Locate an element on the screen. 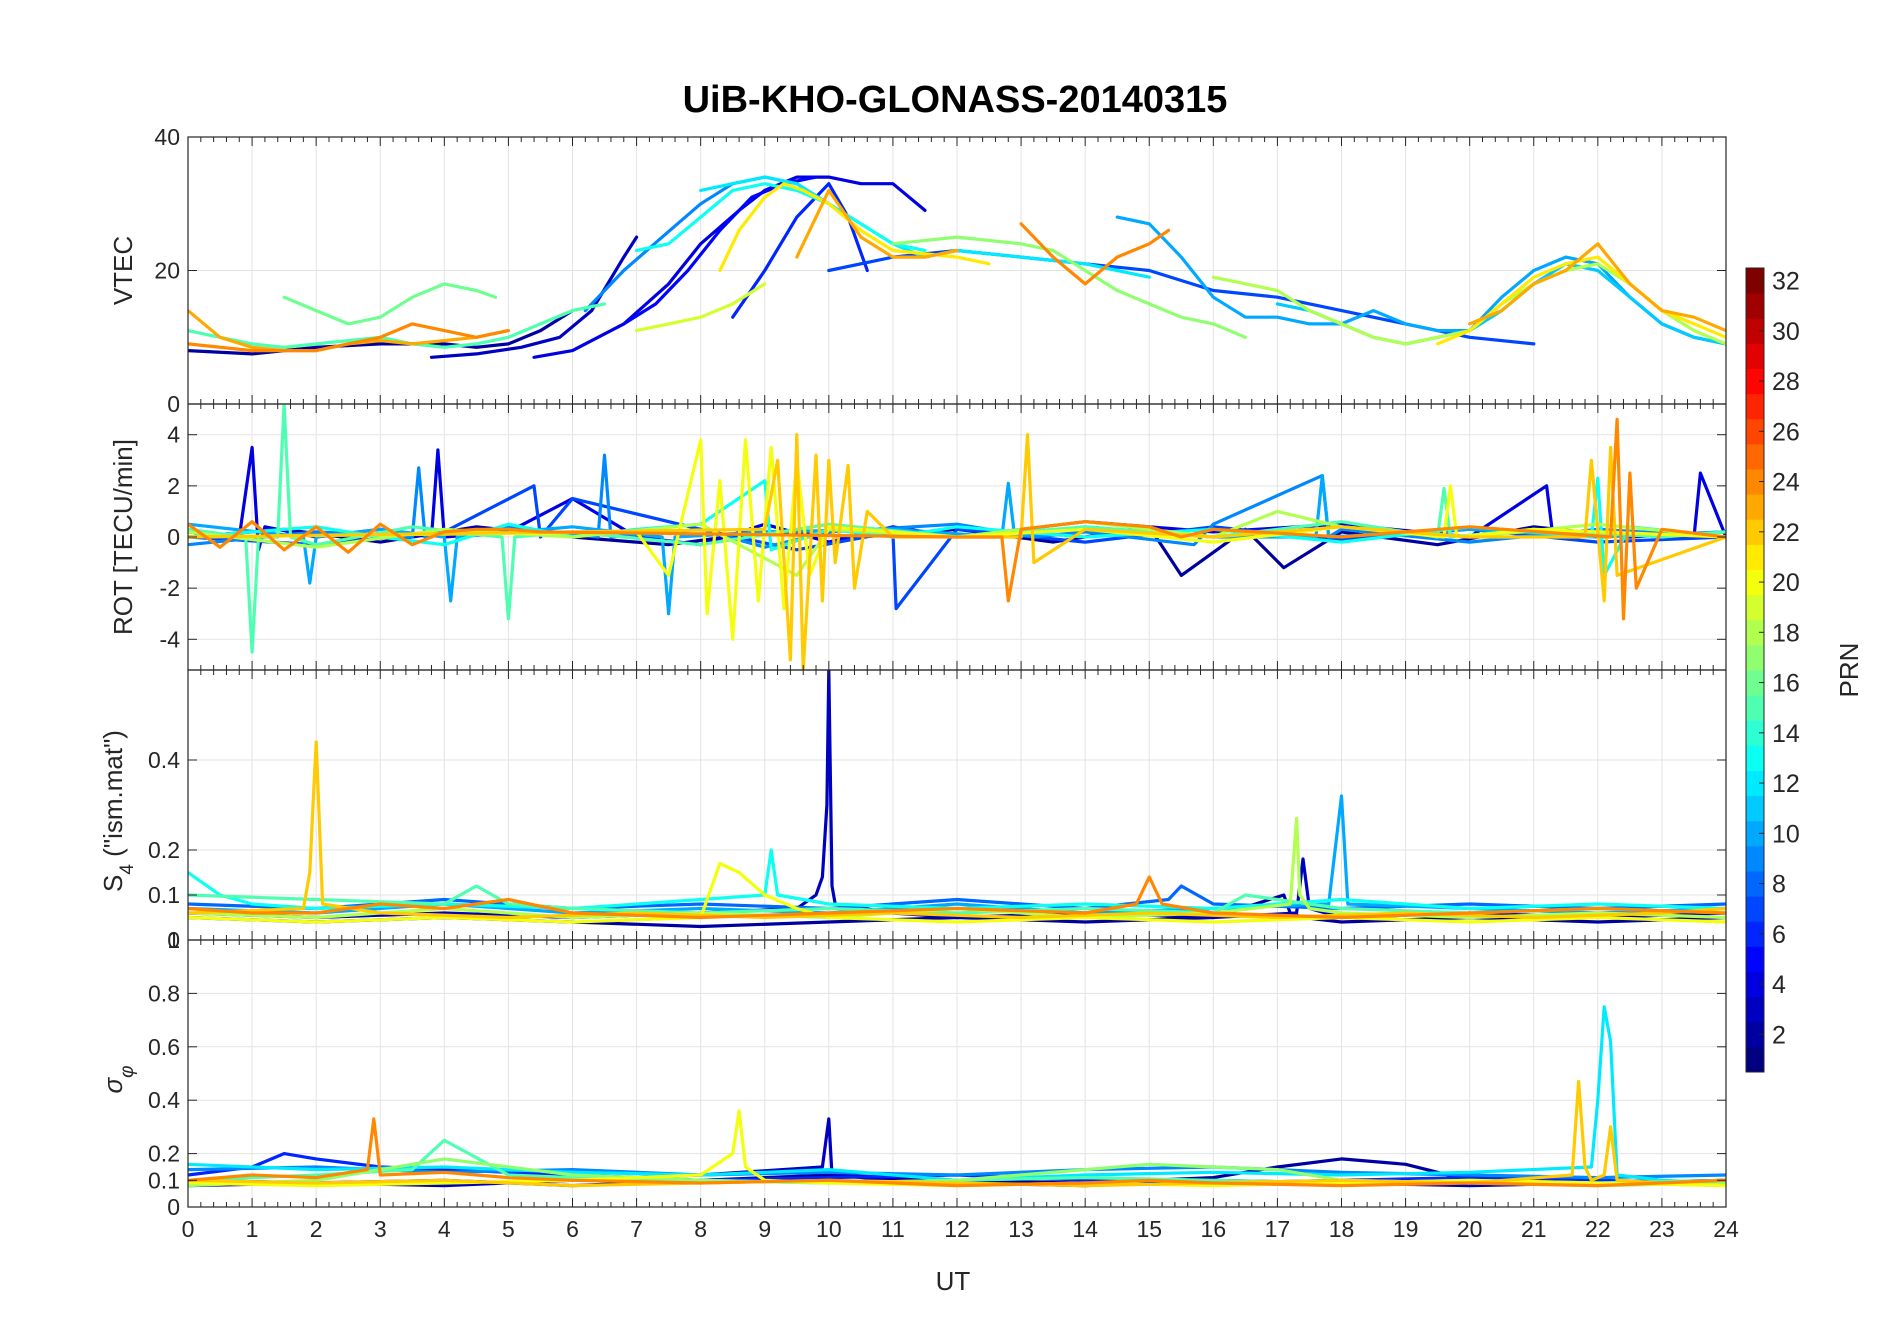  chart-title: UiB-KHO-GLONASS-20140315 is located at coordinates (955, 100).